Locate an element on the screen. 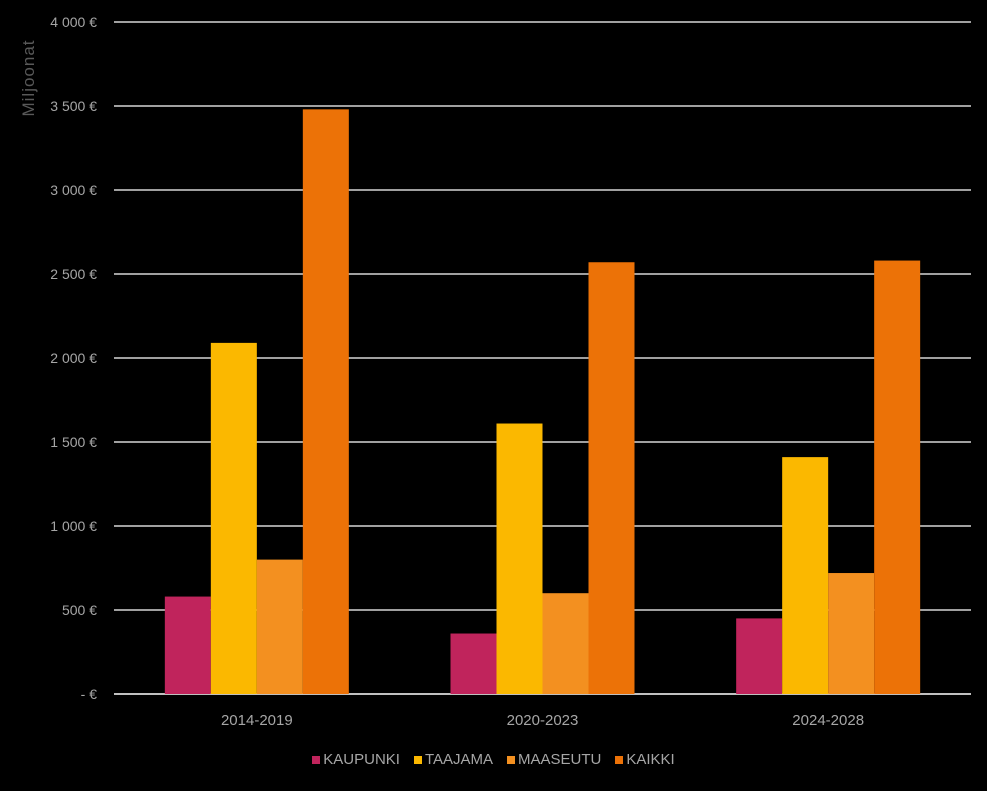  legend-item: KAUPUNKI is located at coordinates (356, 759).